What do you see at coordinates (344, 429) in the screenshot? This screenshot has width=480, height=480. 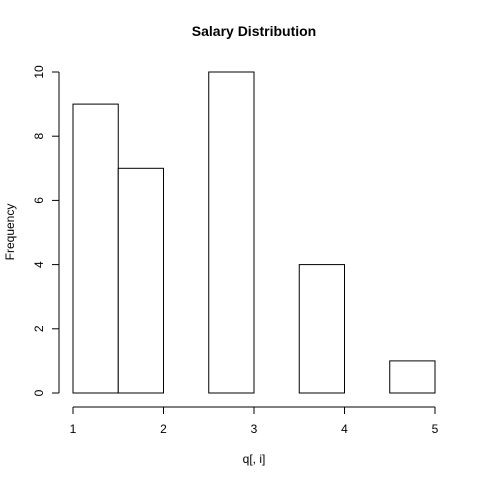 I see `x-tick-label: 4` at bounding box center [344, 429].